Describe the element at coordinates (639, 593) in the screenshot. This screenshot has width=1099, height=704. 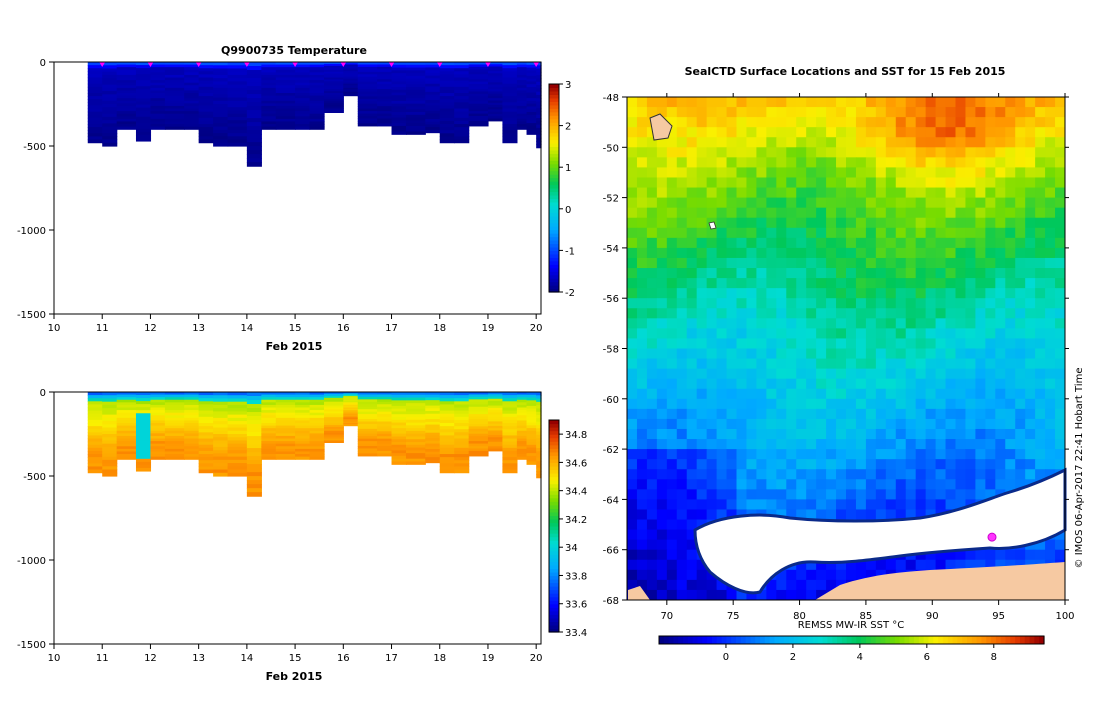
I see `land-mass-west` at that location.